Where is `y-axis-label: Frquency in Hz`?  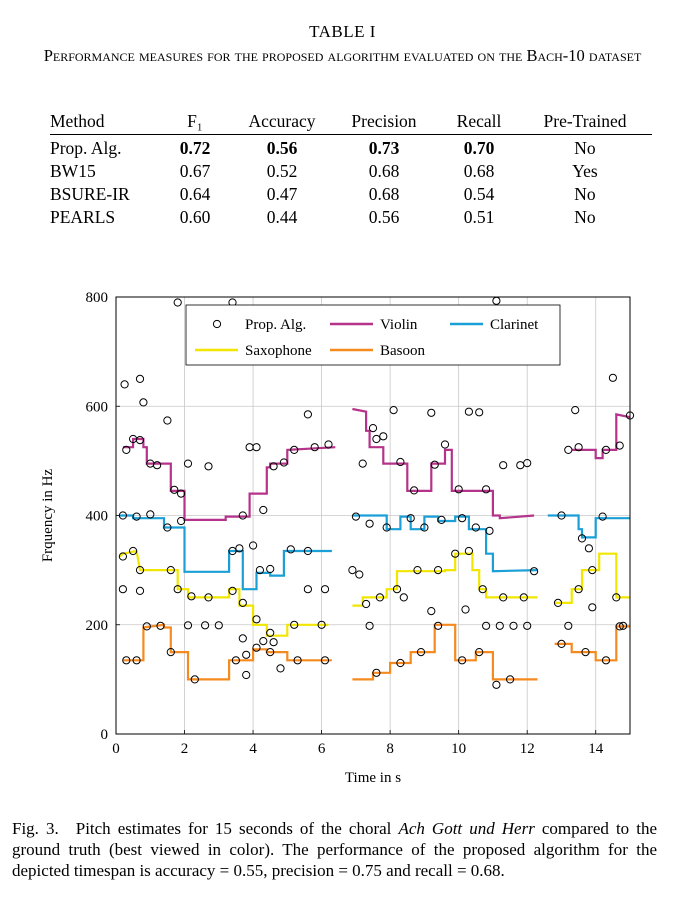
y-axis-label: Frquency in Hz is located at coordinates (48, 516).